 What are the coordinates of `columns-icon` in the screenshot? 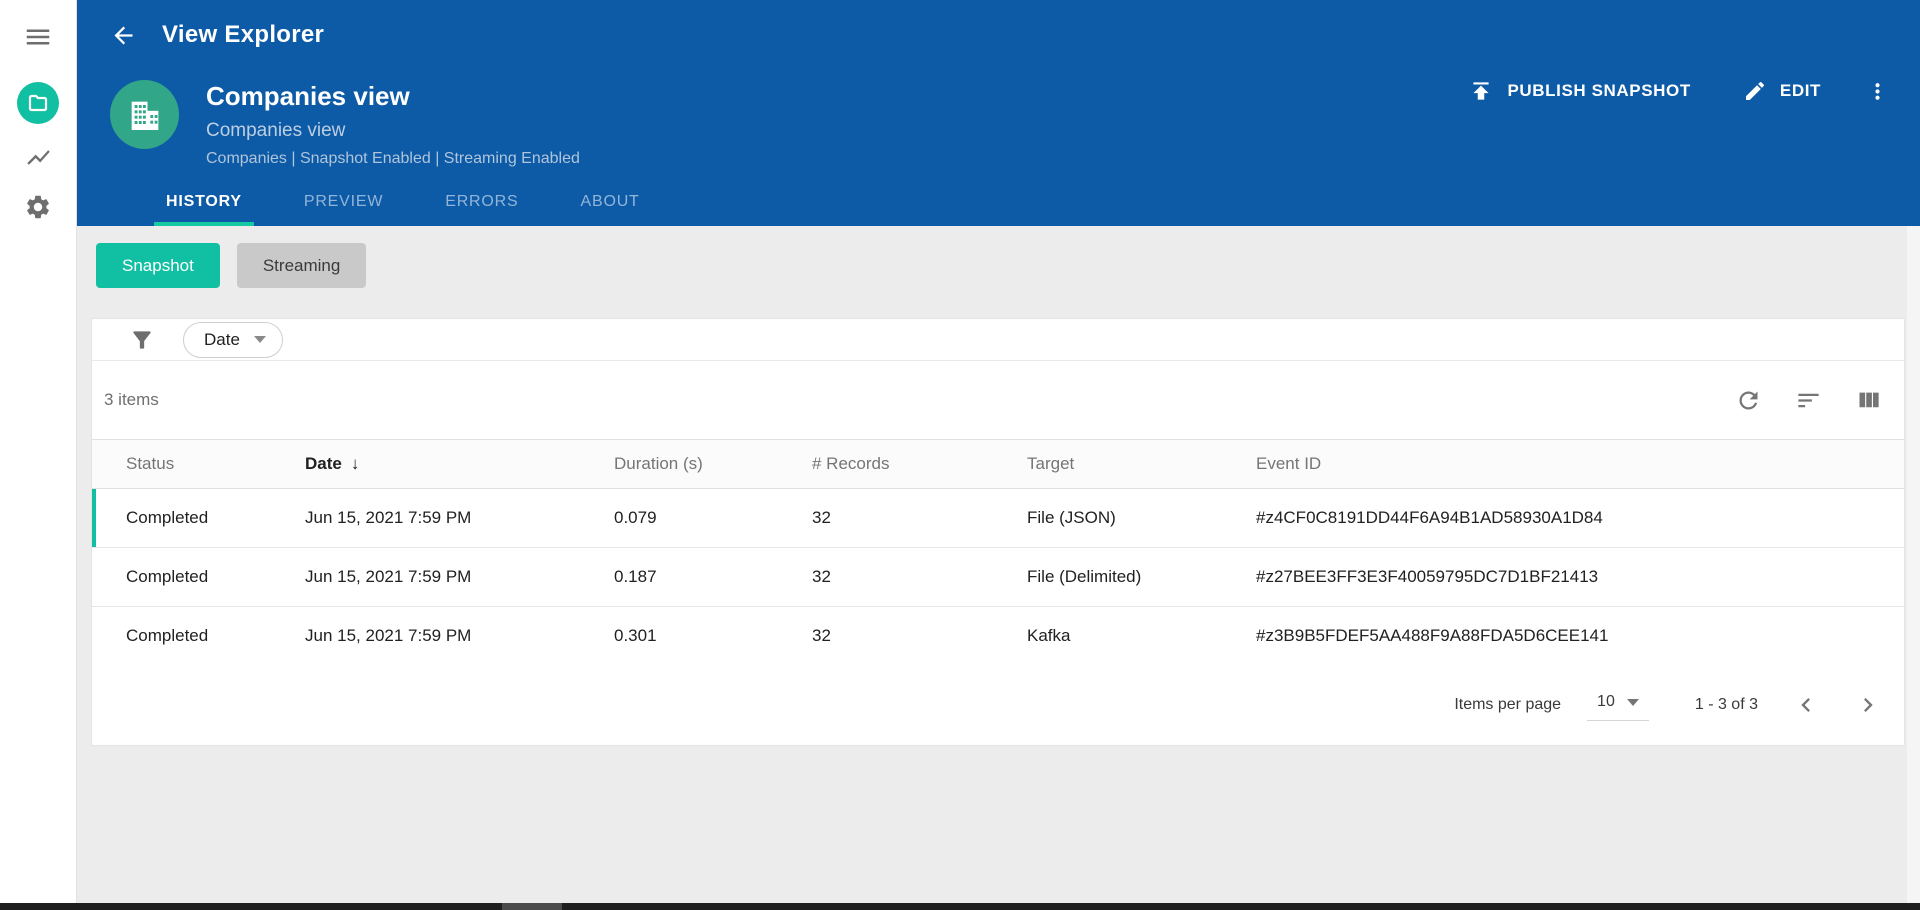 It's located at (1868, 400).